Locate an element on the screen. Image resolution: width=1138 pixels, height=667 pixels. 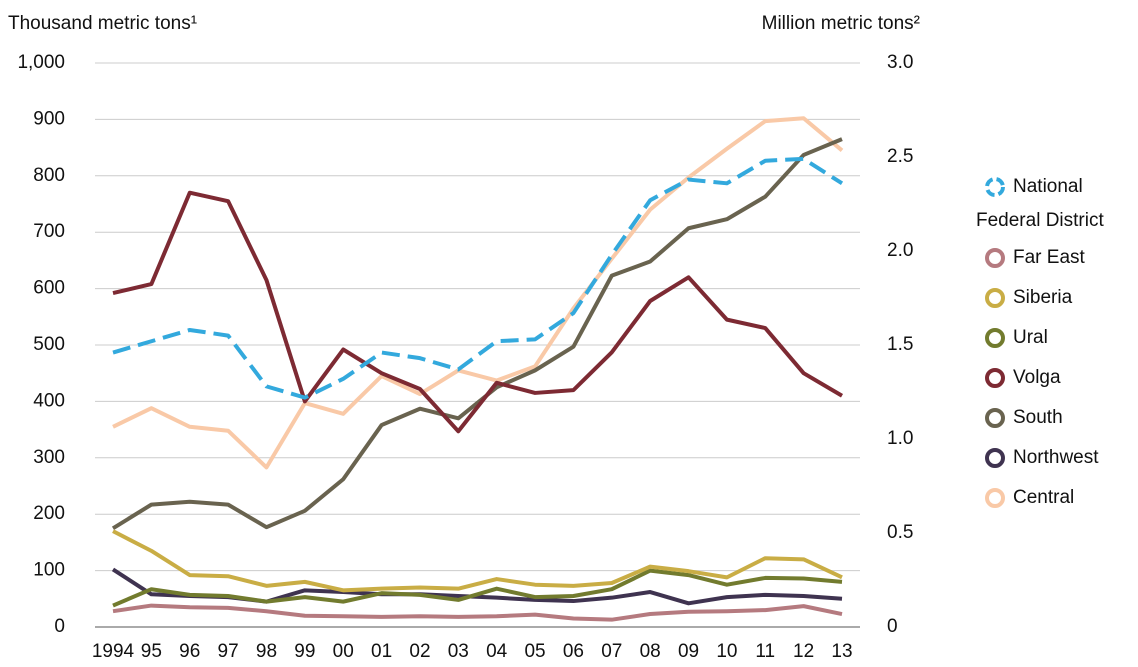
x-tick-label: 06 is located at coordinates (573, 651).